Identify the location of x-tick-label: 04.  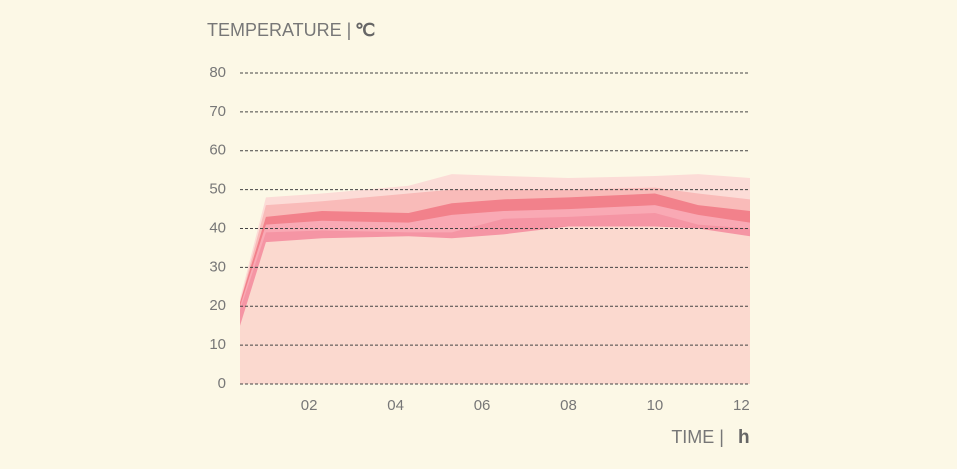
(395, 405).